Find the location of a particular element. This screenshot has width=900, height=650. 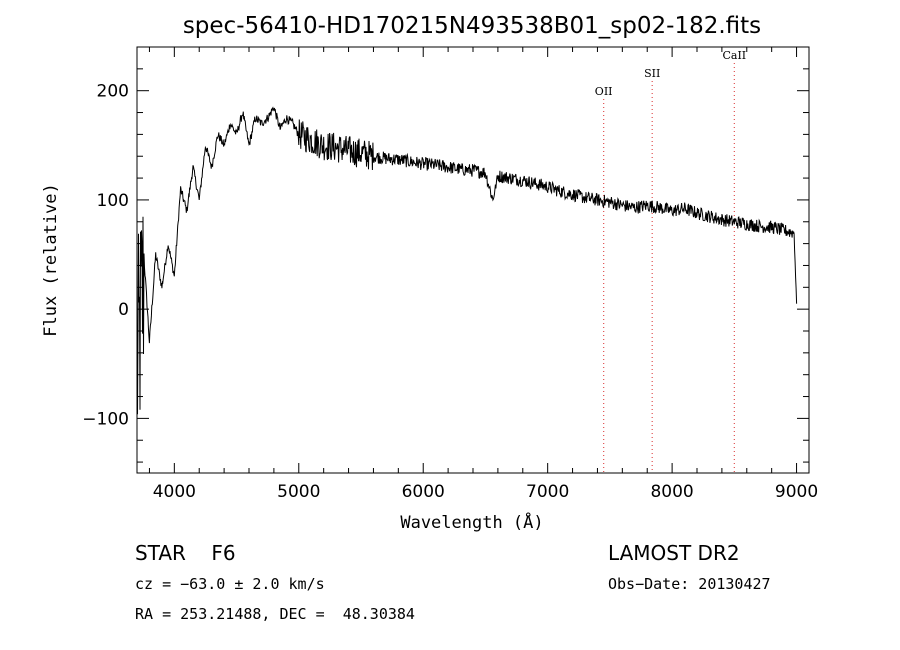

spectral-line-label: CaII is located at coordinates (734, 55).